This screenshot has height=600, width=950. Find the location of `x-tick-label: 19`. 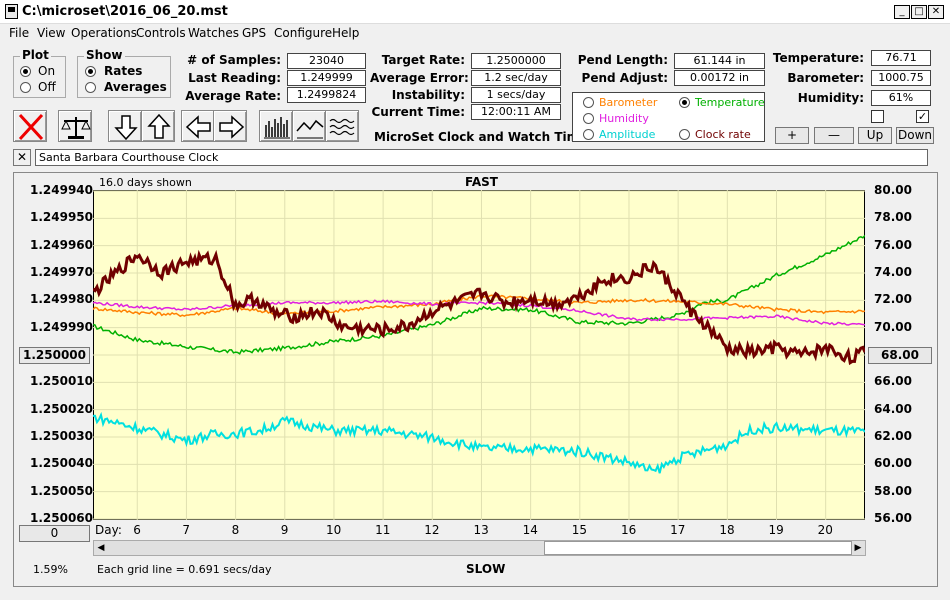

x-tick-label: 19 is located at coordinates (776, 530).